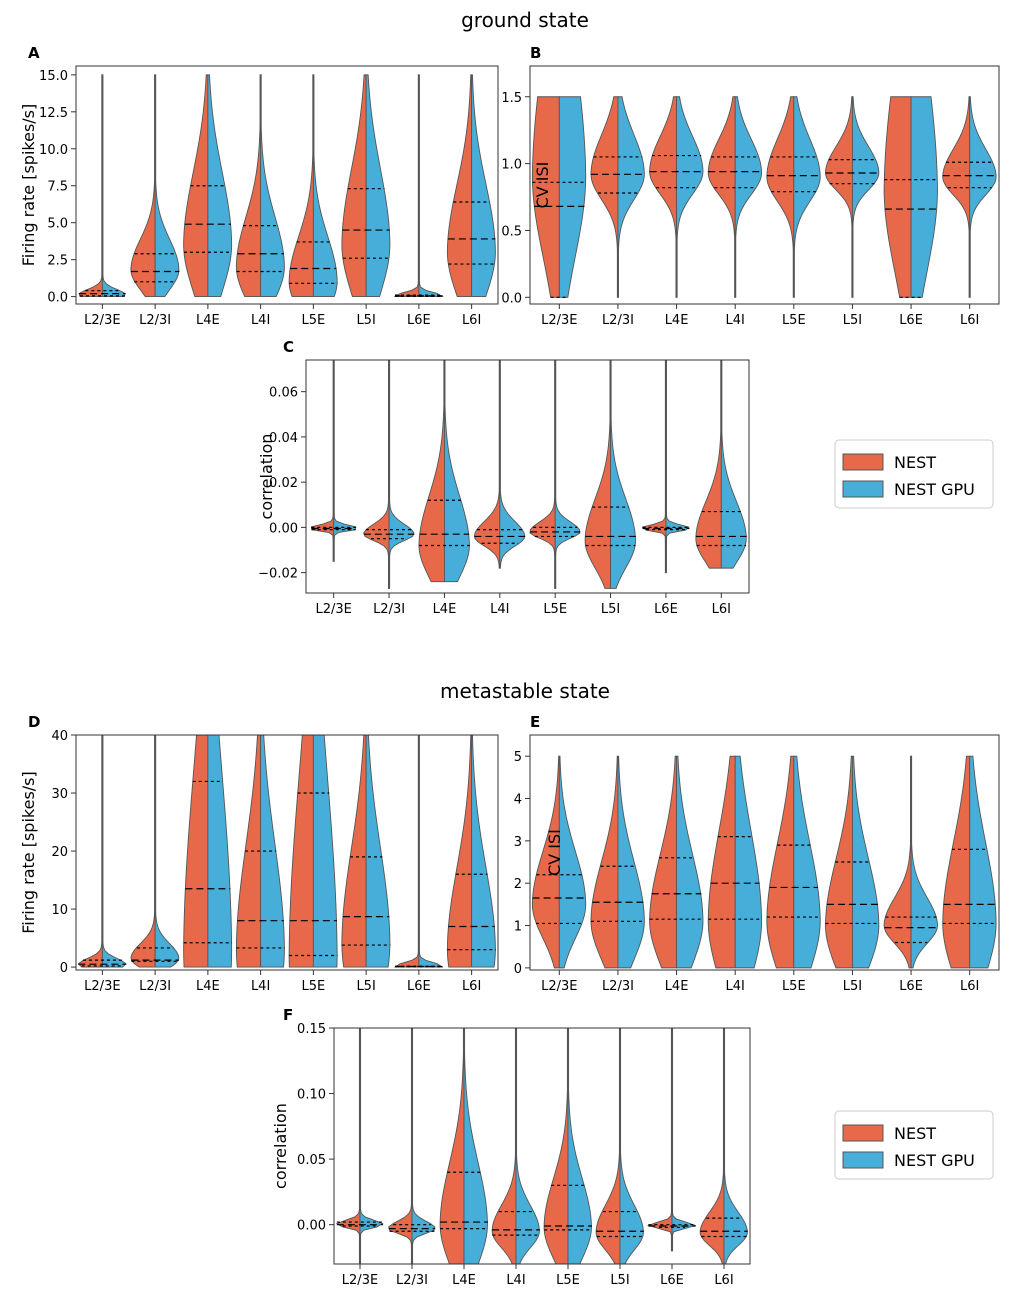  Describe the element at coordinates (64, 968) in the screenshot. I see `y-tick-label: 0` at that location.